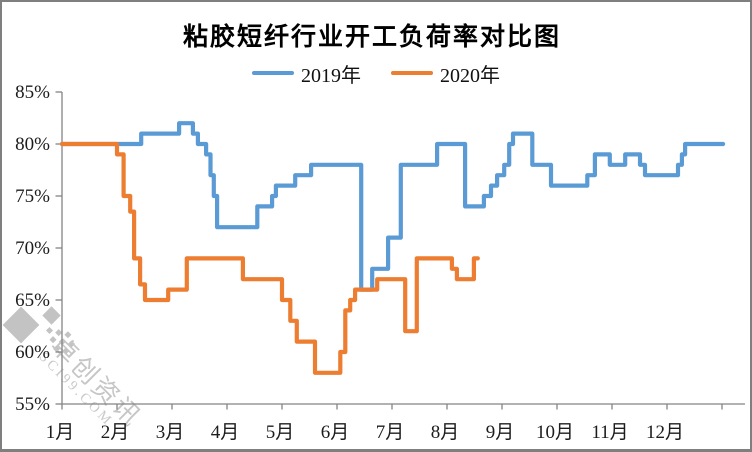 This screenshot has height=452, width=752. Describe the element at coordinates (280, 432) in the screenshot. I see `x-axis-label: 5月` at that location.